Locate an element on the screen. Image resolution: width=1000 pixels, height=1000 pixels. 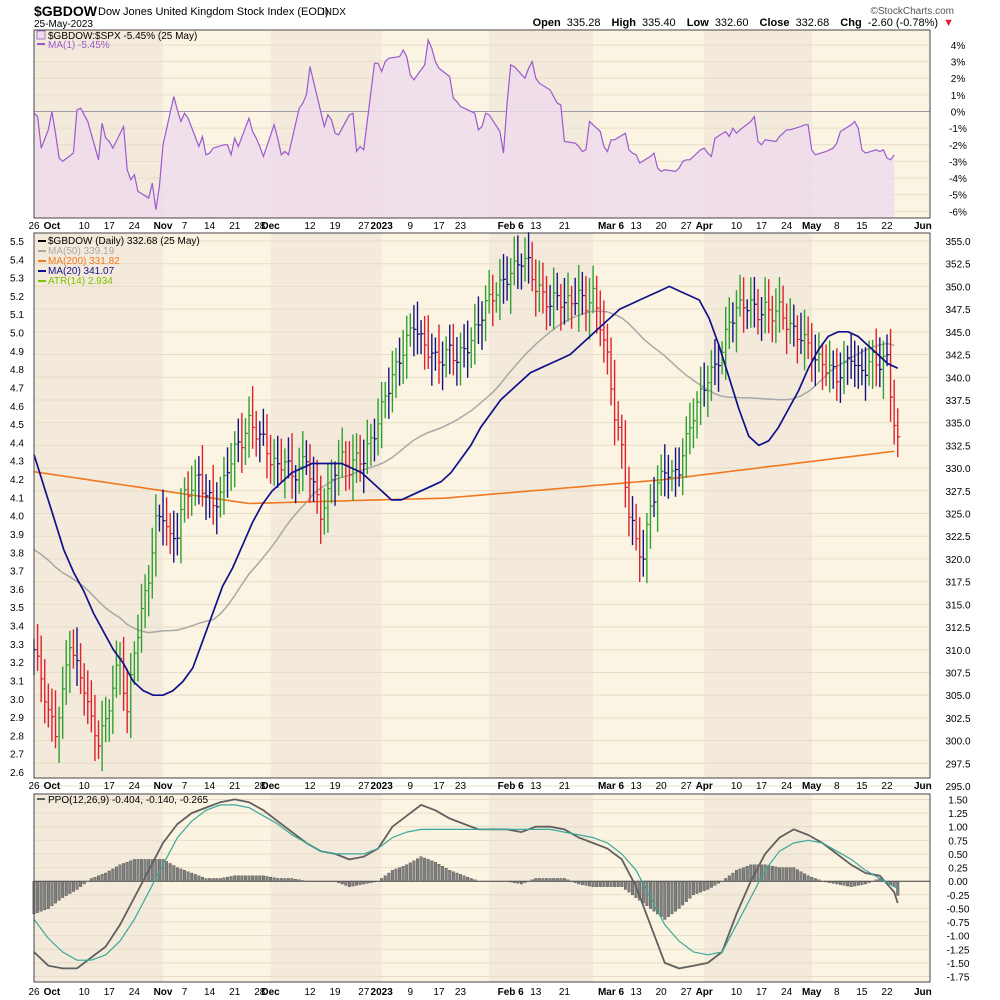
y-tick-label-left: 4.6 is located at coordinates (17, 407).